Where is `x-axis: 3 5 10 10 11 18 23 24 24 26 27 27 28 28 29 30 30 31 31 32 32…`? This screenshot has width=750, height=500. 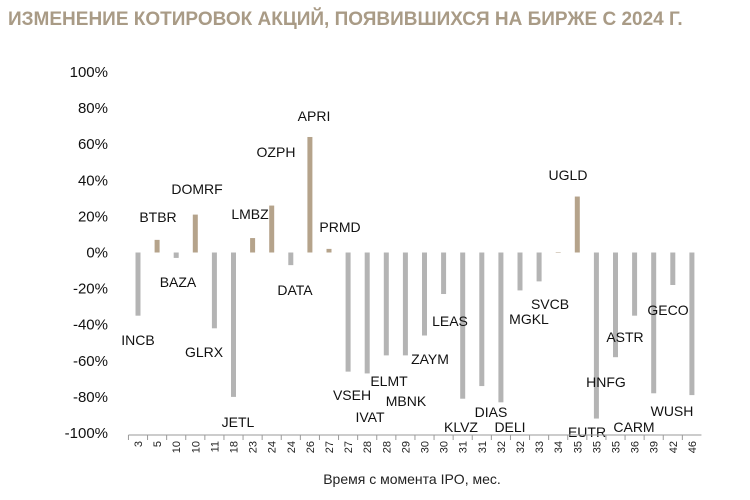 x-axis: 3 5 10 10 11 18 23 24 24 26 27 27 28 28 29 30 30 31 31 32 32… is located at coordinates (414, 444).